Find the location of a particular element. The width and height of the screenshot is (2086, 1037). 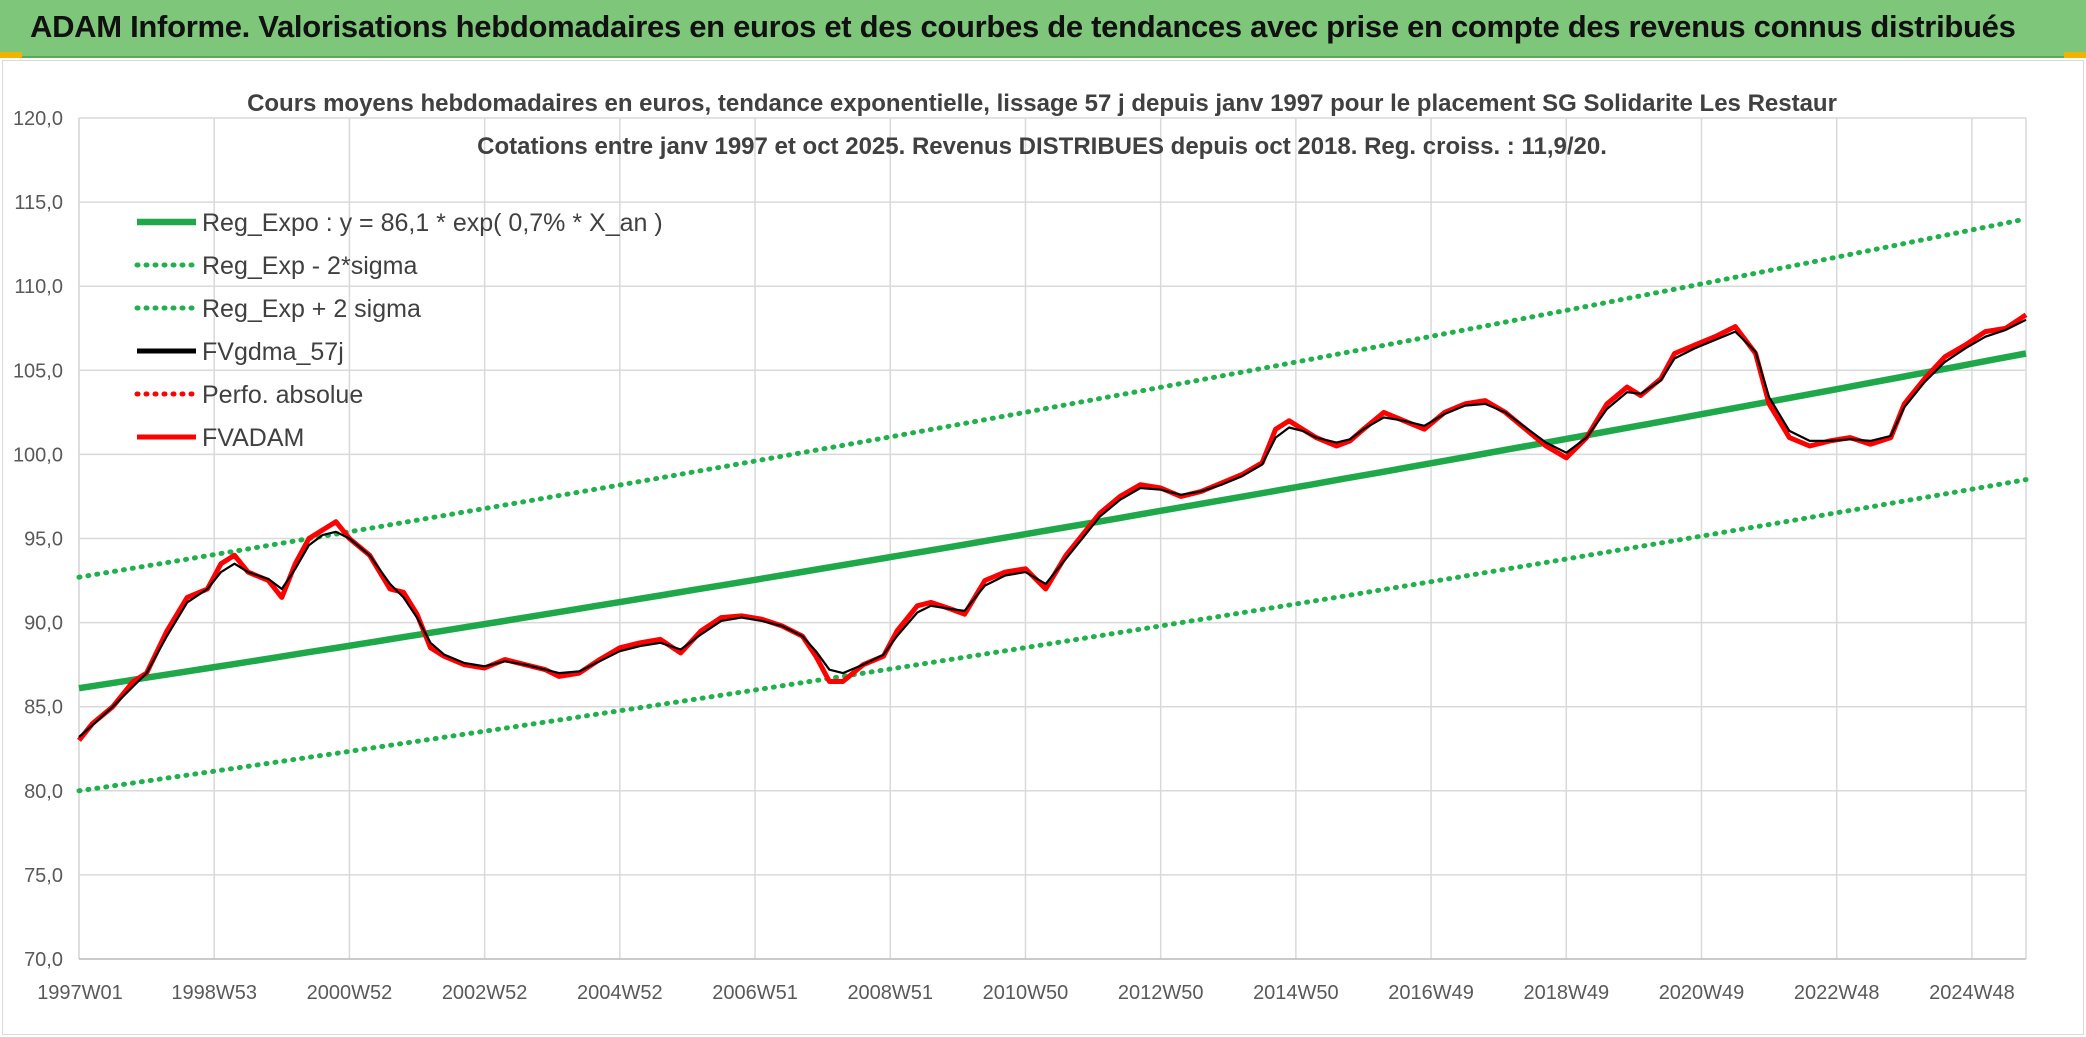

x-tick-label: 2006W51 is located at coordinates (755, 993).